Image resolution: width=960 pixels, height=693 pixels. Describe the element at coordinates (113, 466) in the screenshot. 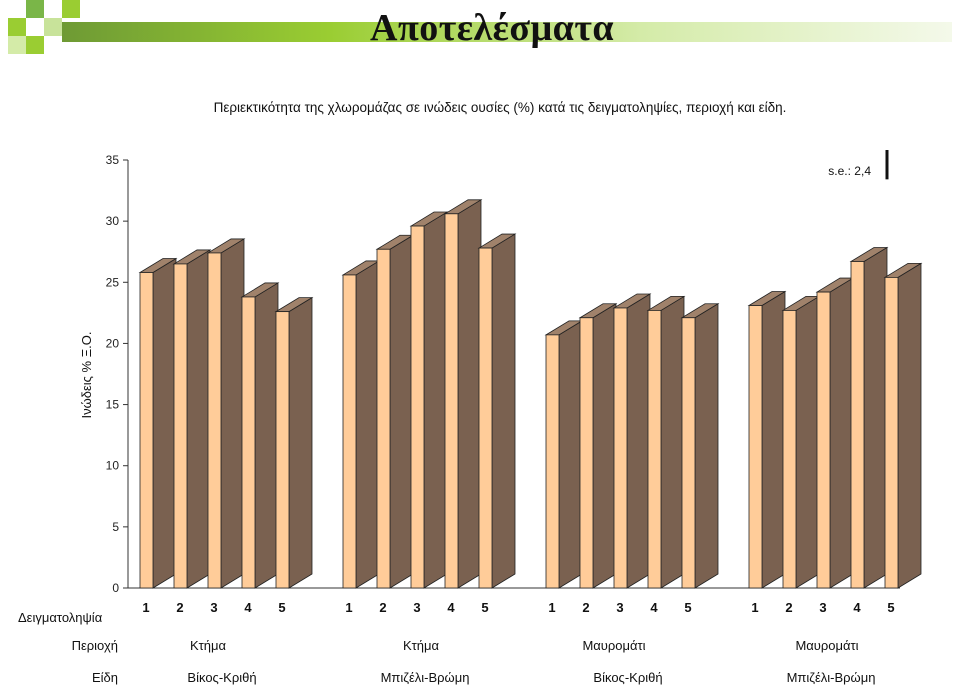

I see `y-tick-label: 10` at that location.